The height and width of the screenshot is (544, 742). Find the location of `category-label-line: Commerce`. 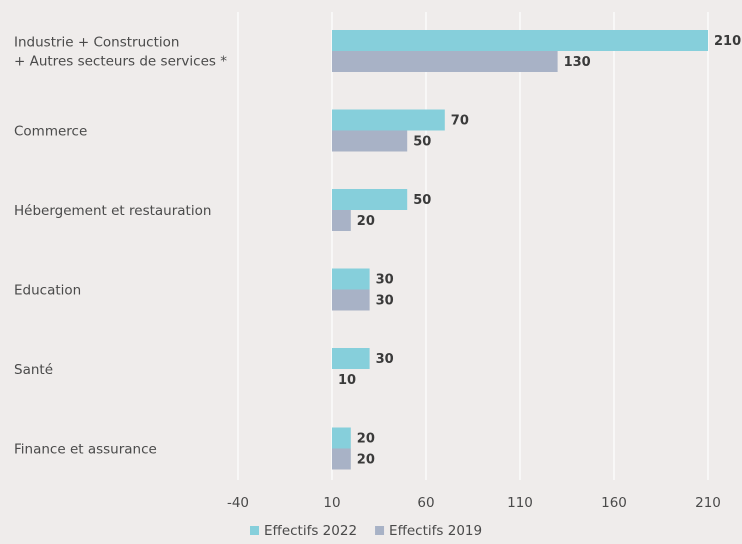

category-label-line: Commerce is located at coordinates (50, 132).